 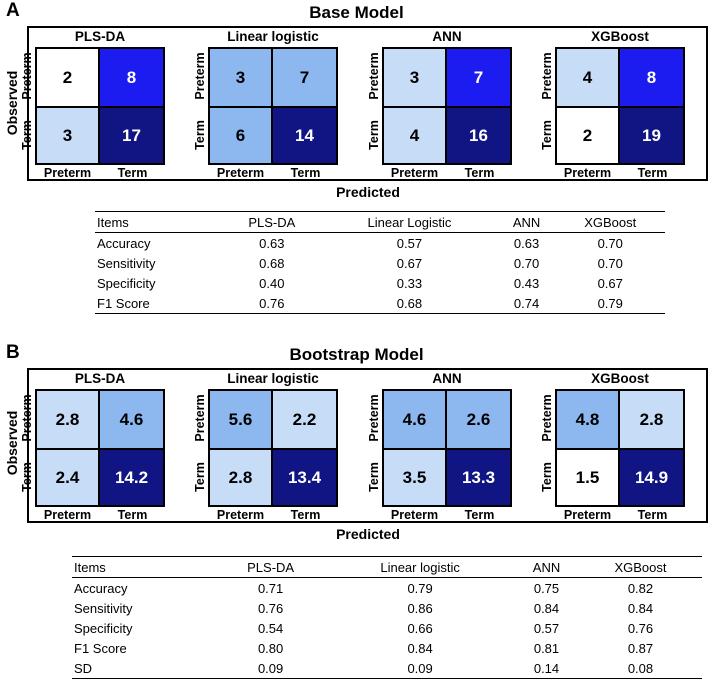 What do you see at coordinates (546, 567) in the screenshot?
I see `panel-b-table-header-cell: ANN` at bounding box center [546, 567].